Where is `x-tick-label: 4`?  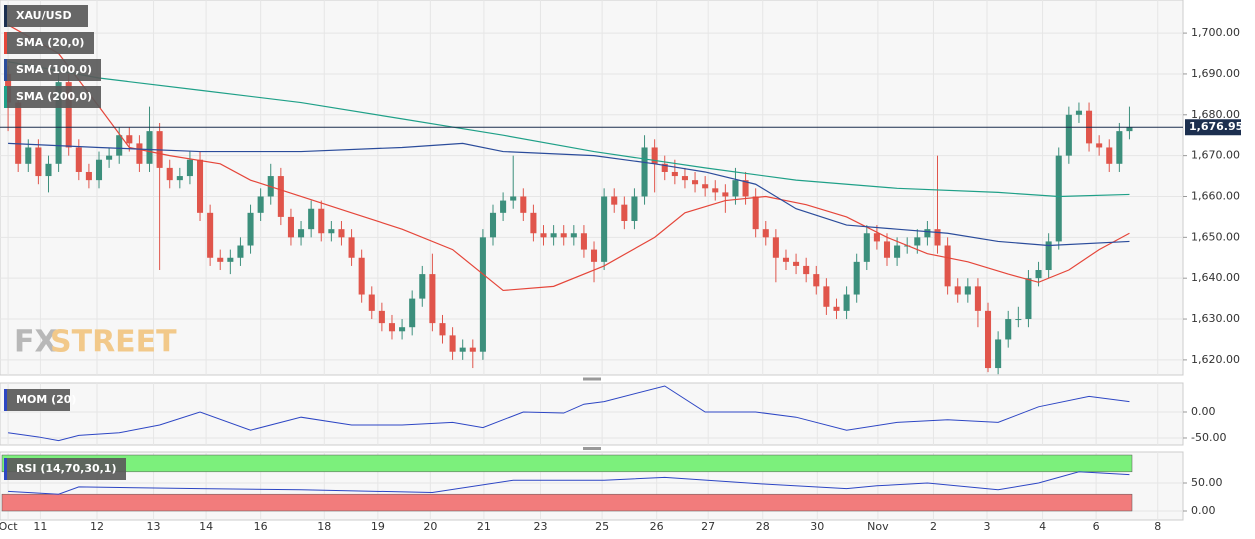
x-tick-label: 4 is located at coordinates (1042, 526).